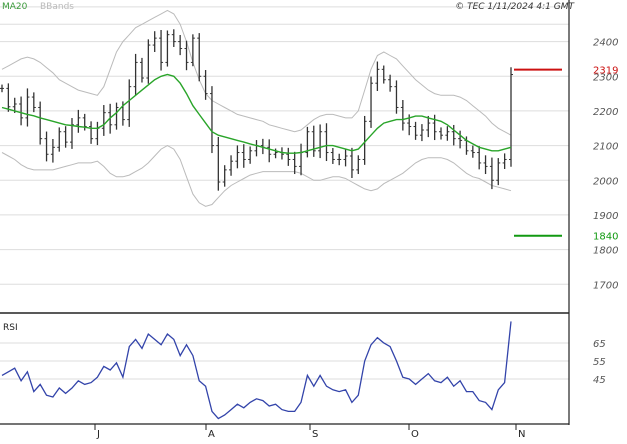 The width and height of the screenshot is (627, 444). I want to click on rsi-title: RSI, so click(10, 328).